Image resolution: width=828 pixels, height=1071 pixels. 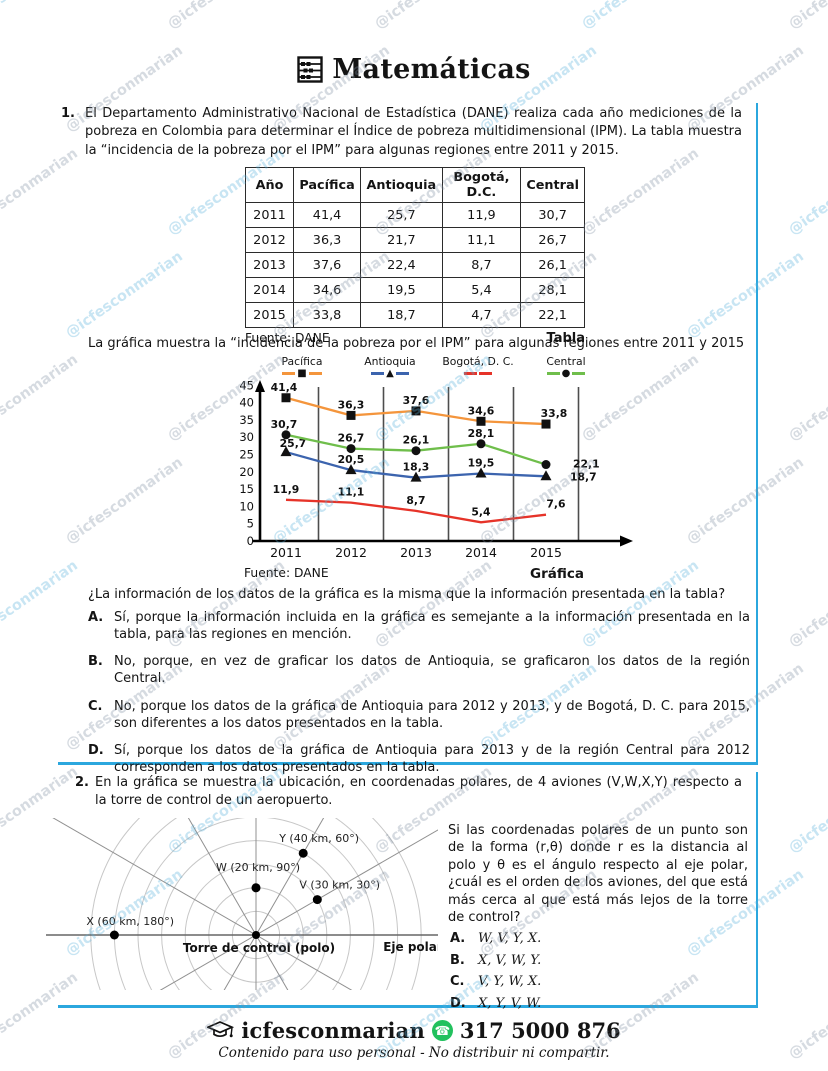 What do you see at coordinates (598, 938) in the screenshot?
I see `option-A: A. W, V, Y, X.` at bounding box center [598, 938].